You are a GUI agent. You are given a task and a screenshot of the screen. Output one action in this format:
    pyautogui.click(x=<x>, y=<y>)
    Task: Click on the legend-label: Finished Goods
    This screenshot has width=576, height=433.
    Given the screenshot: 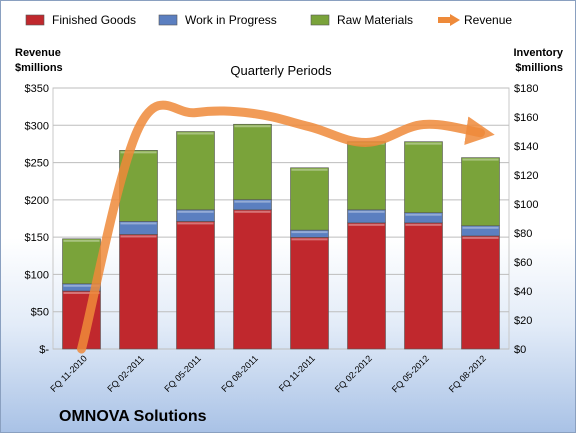 What is the action you would take?
    pyautogui.click(x=94, y=20)
    